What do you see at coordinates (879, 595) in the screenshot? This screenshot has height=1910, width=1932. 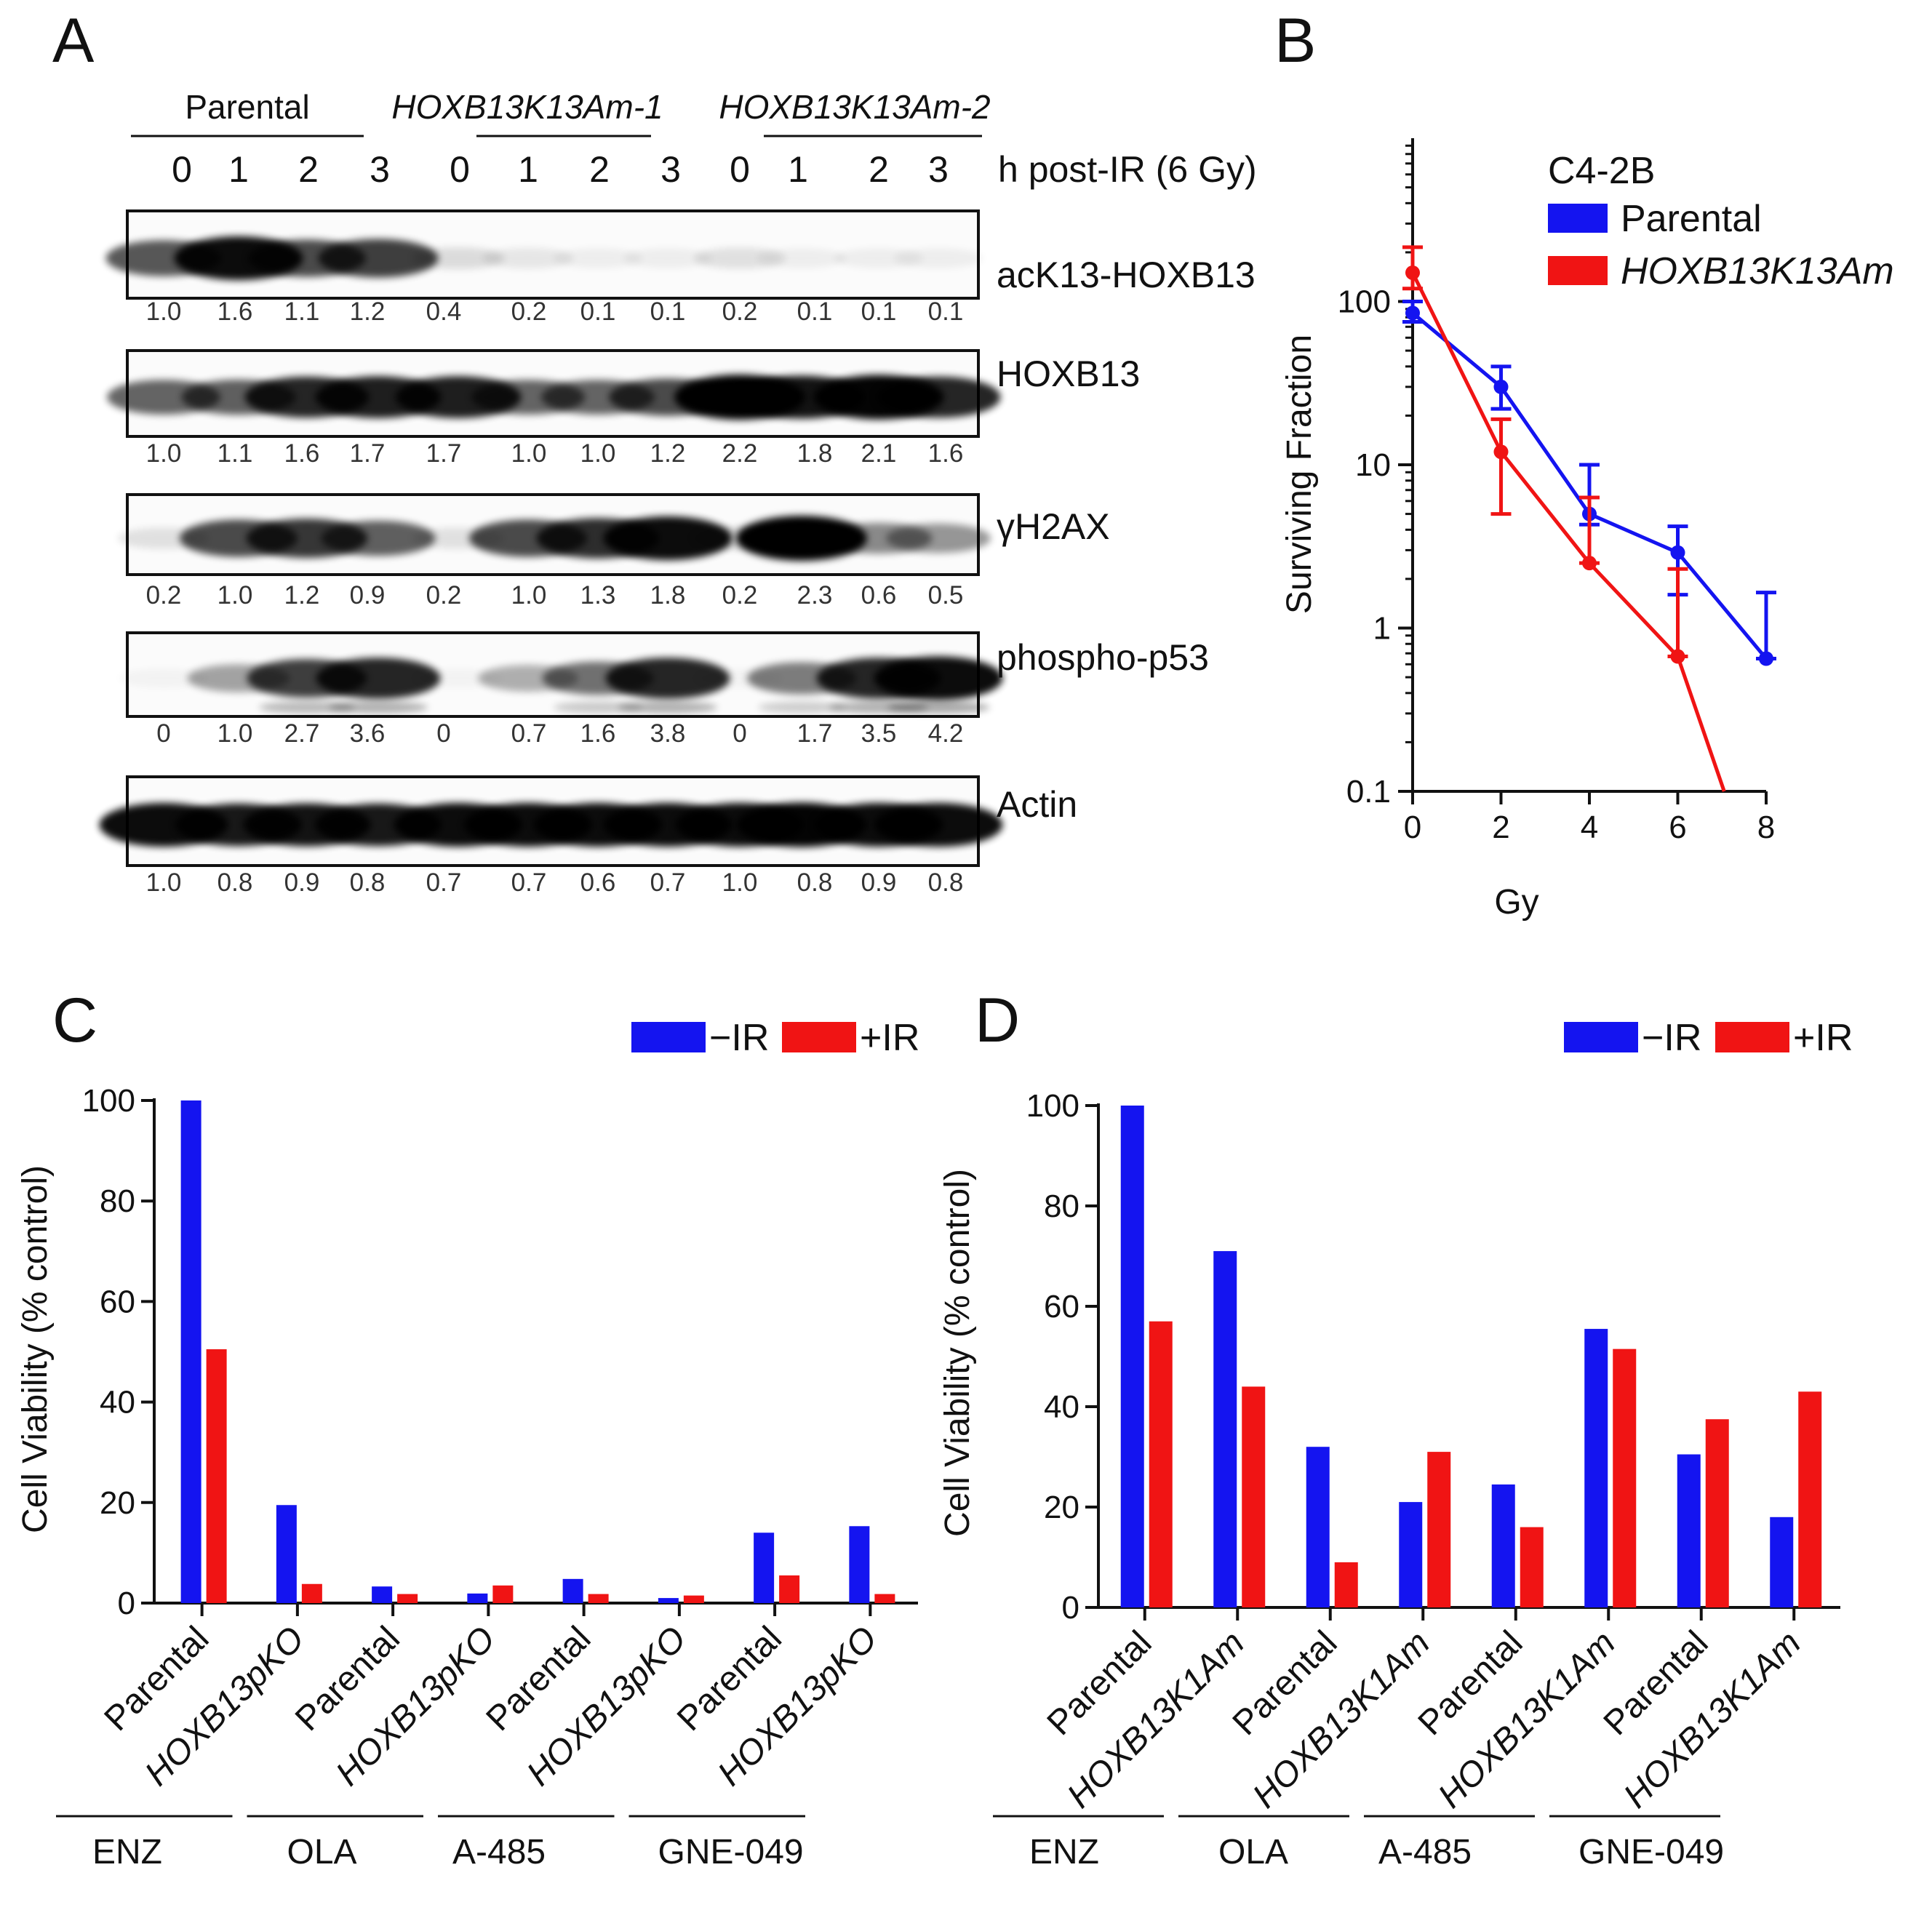 I see `blot-quant-value: 0.6` at bounding box center [879, 595].